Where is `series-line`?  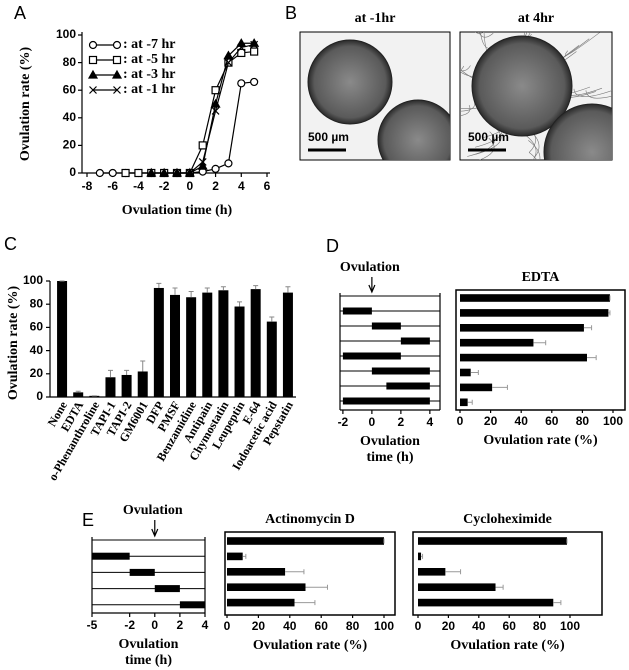 series-line is located at coordinates (216, 109).